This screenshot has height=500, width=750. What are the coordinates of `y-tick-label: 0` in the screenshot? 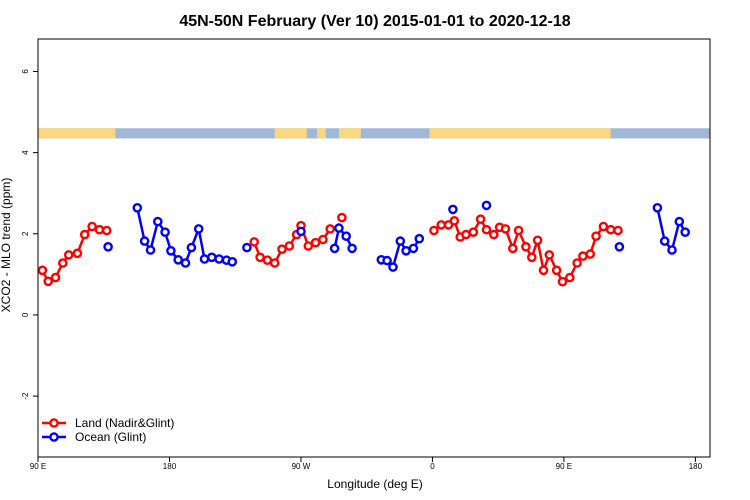 It's located at (25, 314).